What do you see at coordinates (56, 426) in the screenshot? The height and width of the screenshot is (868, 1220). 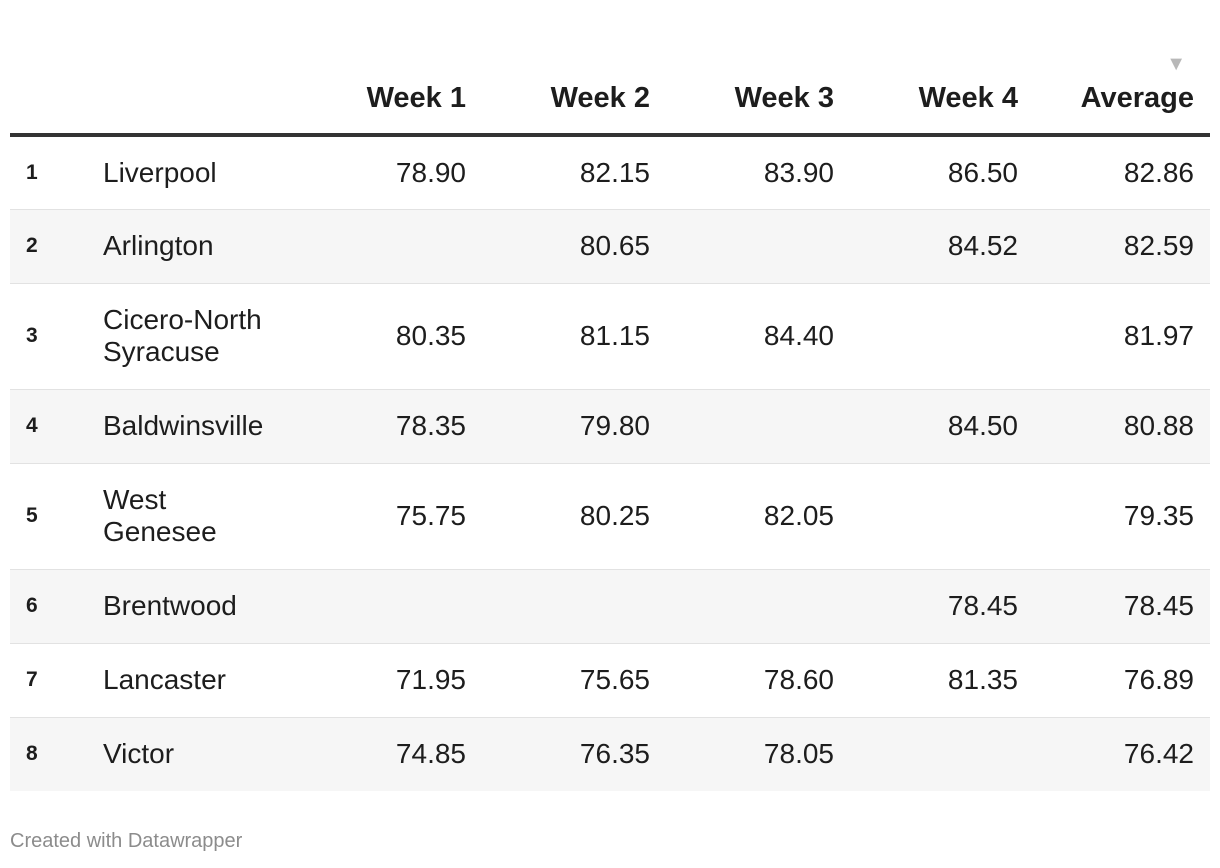 I see `rank-cell: 4` at bounding box center [56, 426].